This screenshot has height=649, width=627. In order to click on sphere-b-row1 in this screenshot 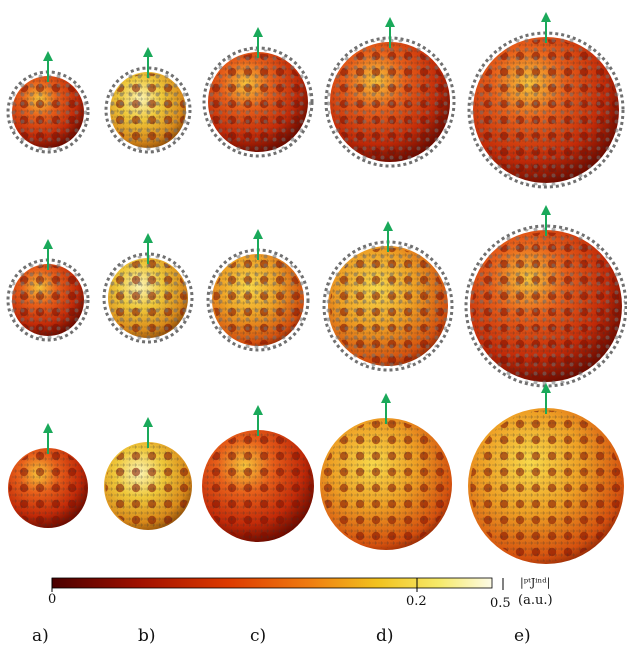, I will do `click(148, 110)`.